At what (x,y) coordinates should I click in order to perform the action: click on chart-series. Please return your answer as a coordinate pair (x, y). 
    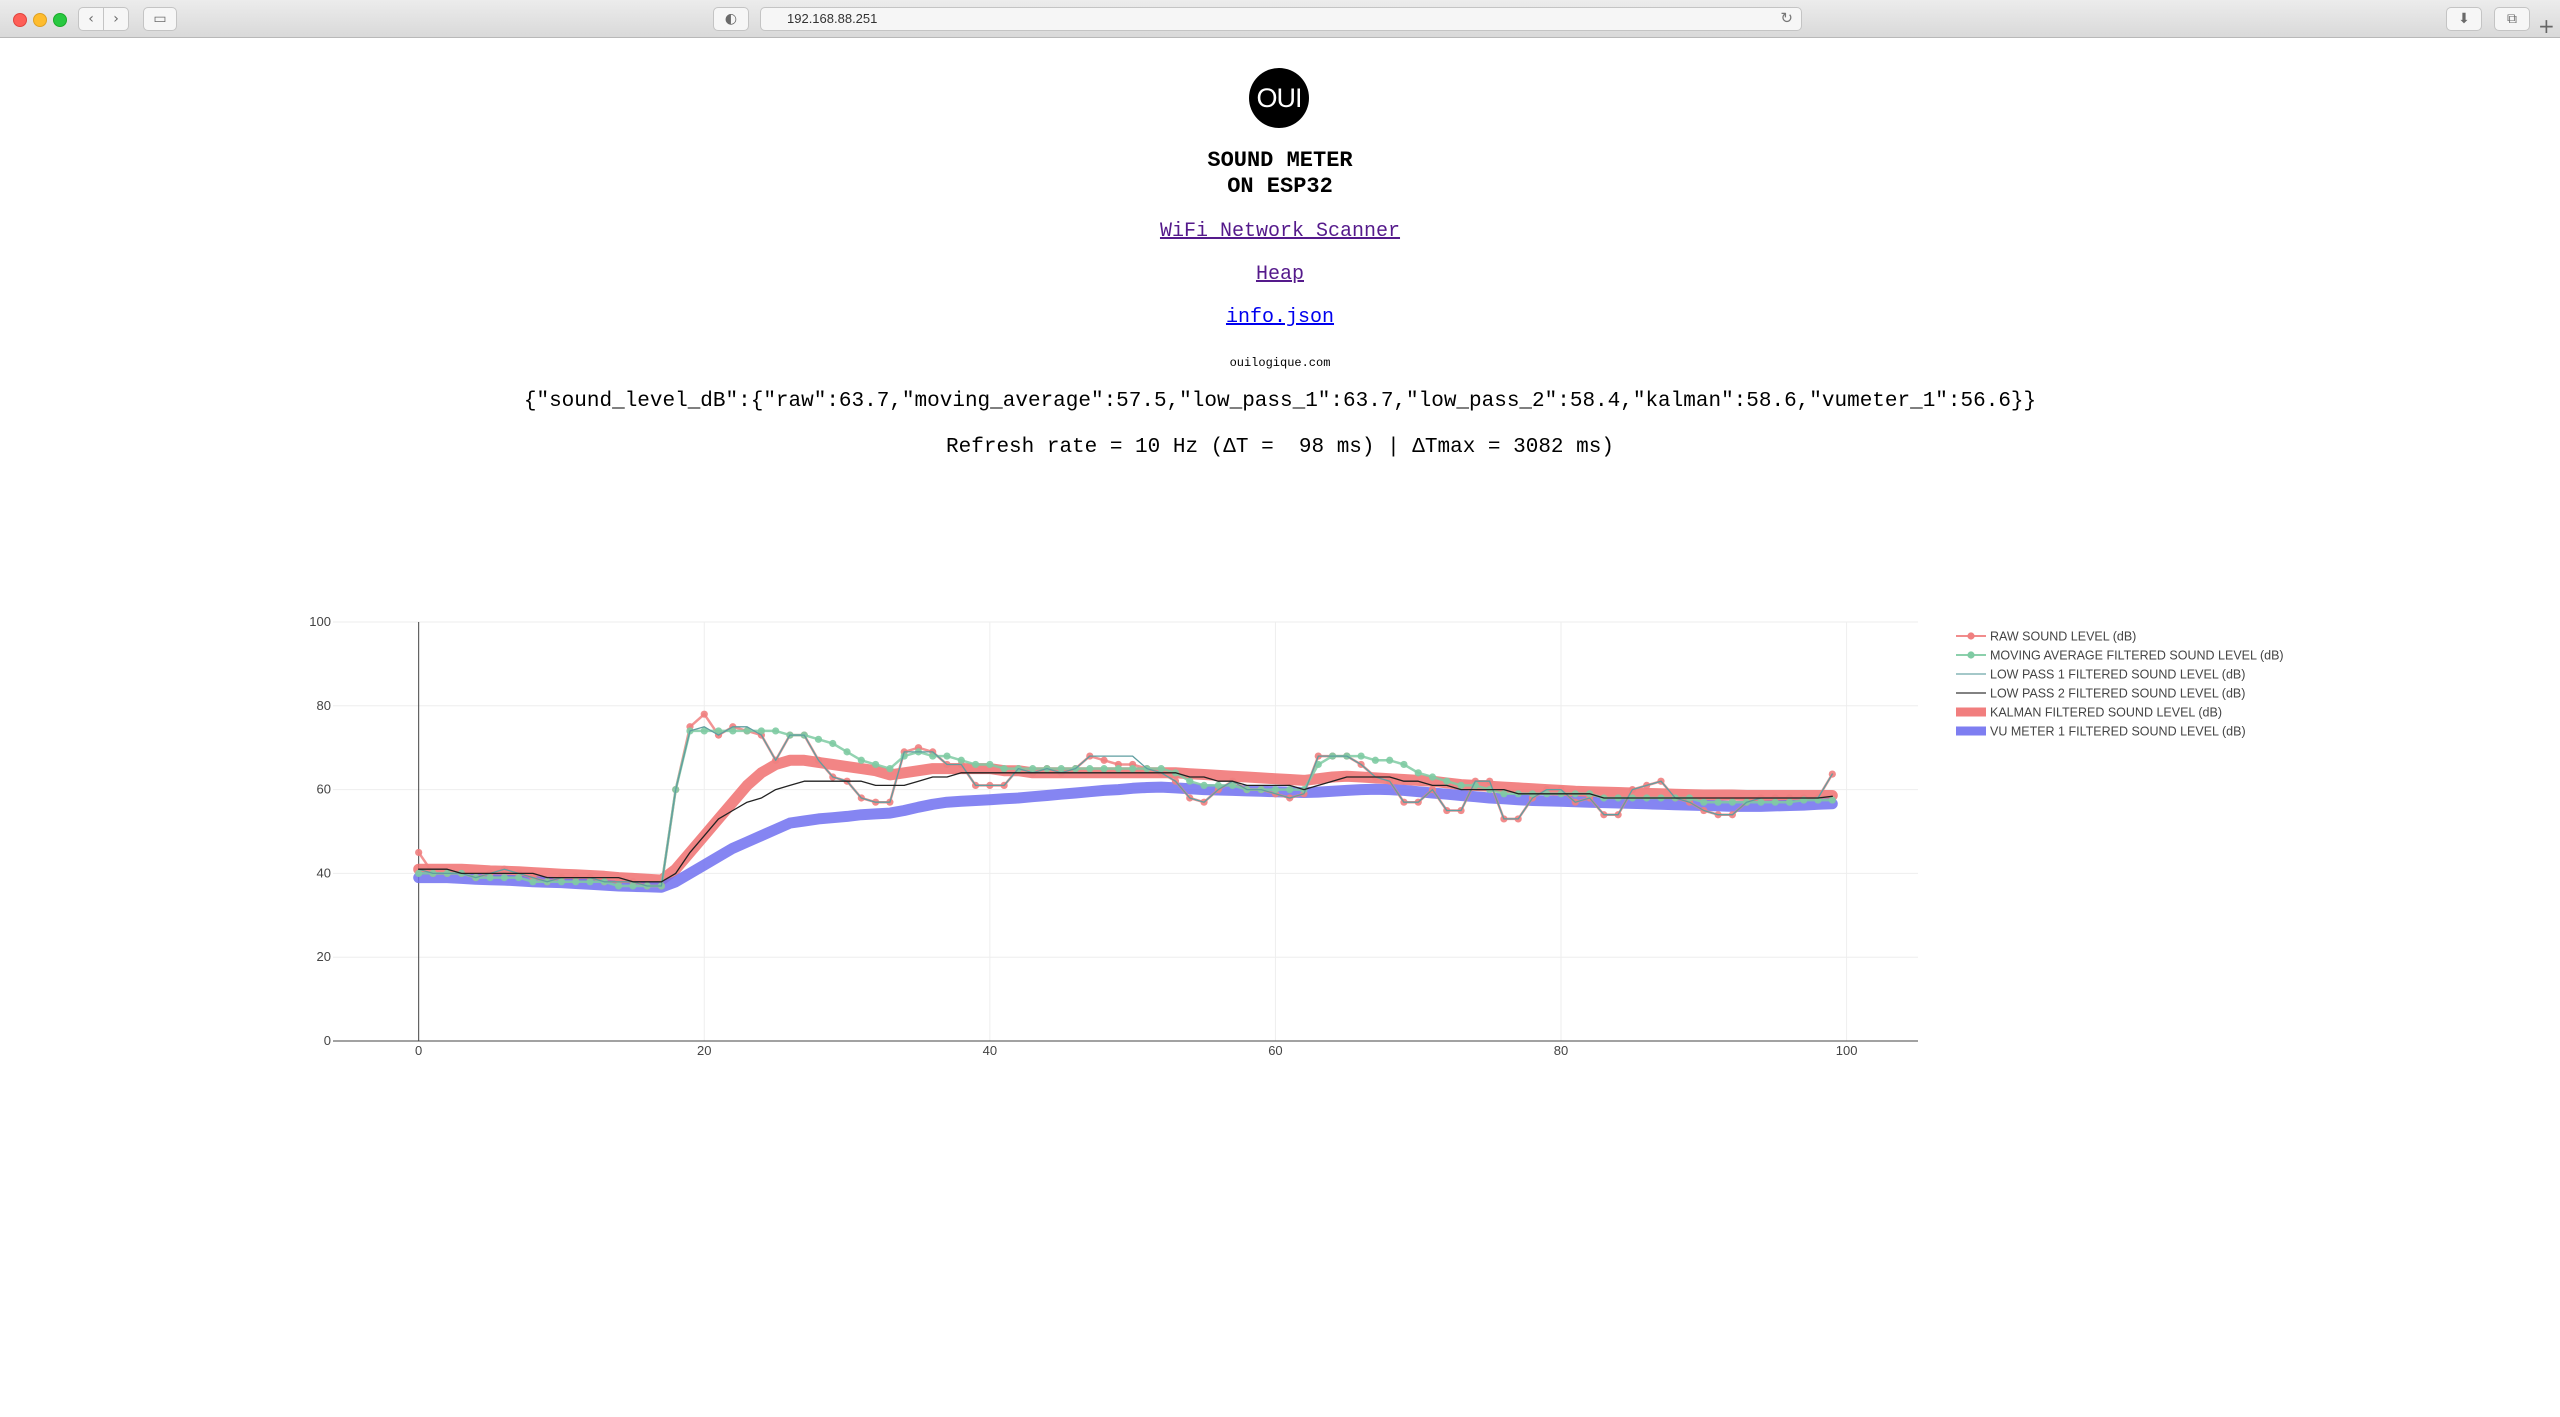
    Looking at the image, I should click on (1125, 801).